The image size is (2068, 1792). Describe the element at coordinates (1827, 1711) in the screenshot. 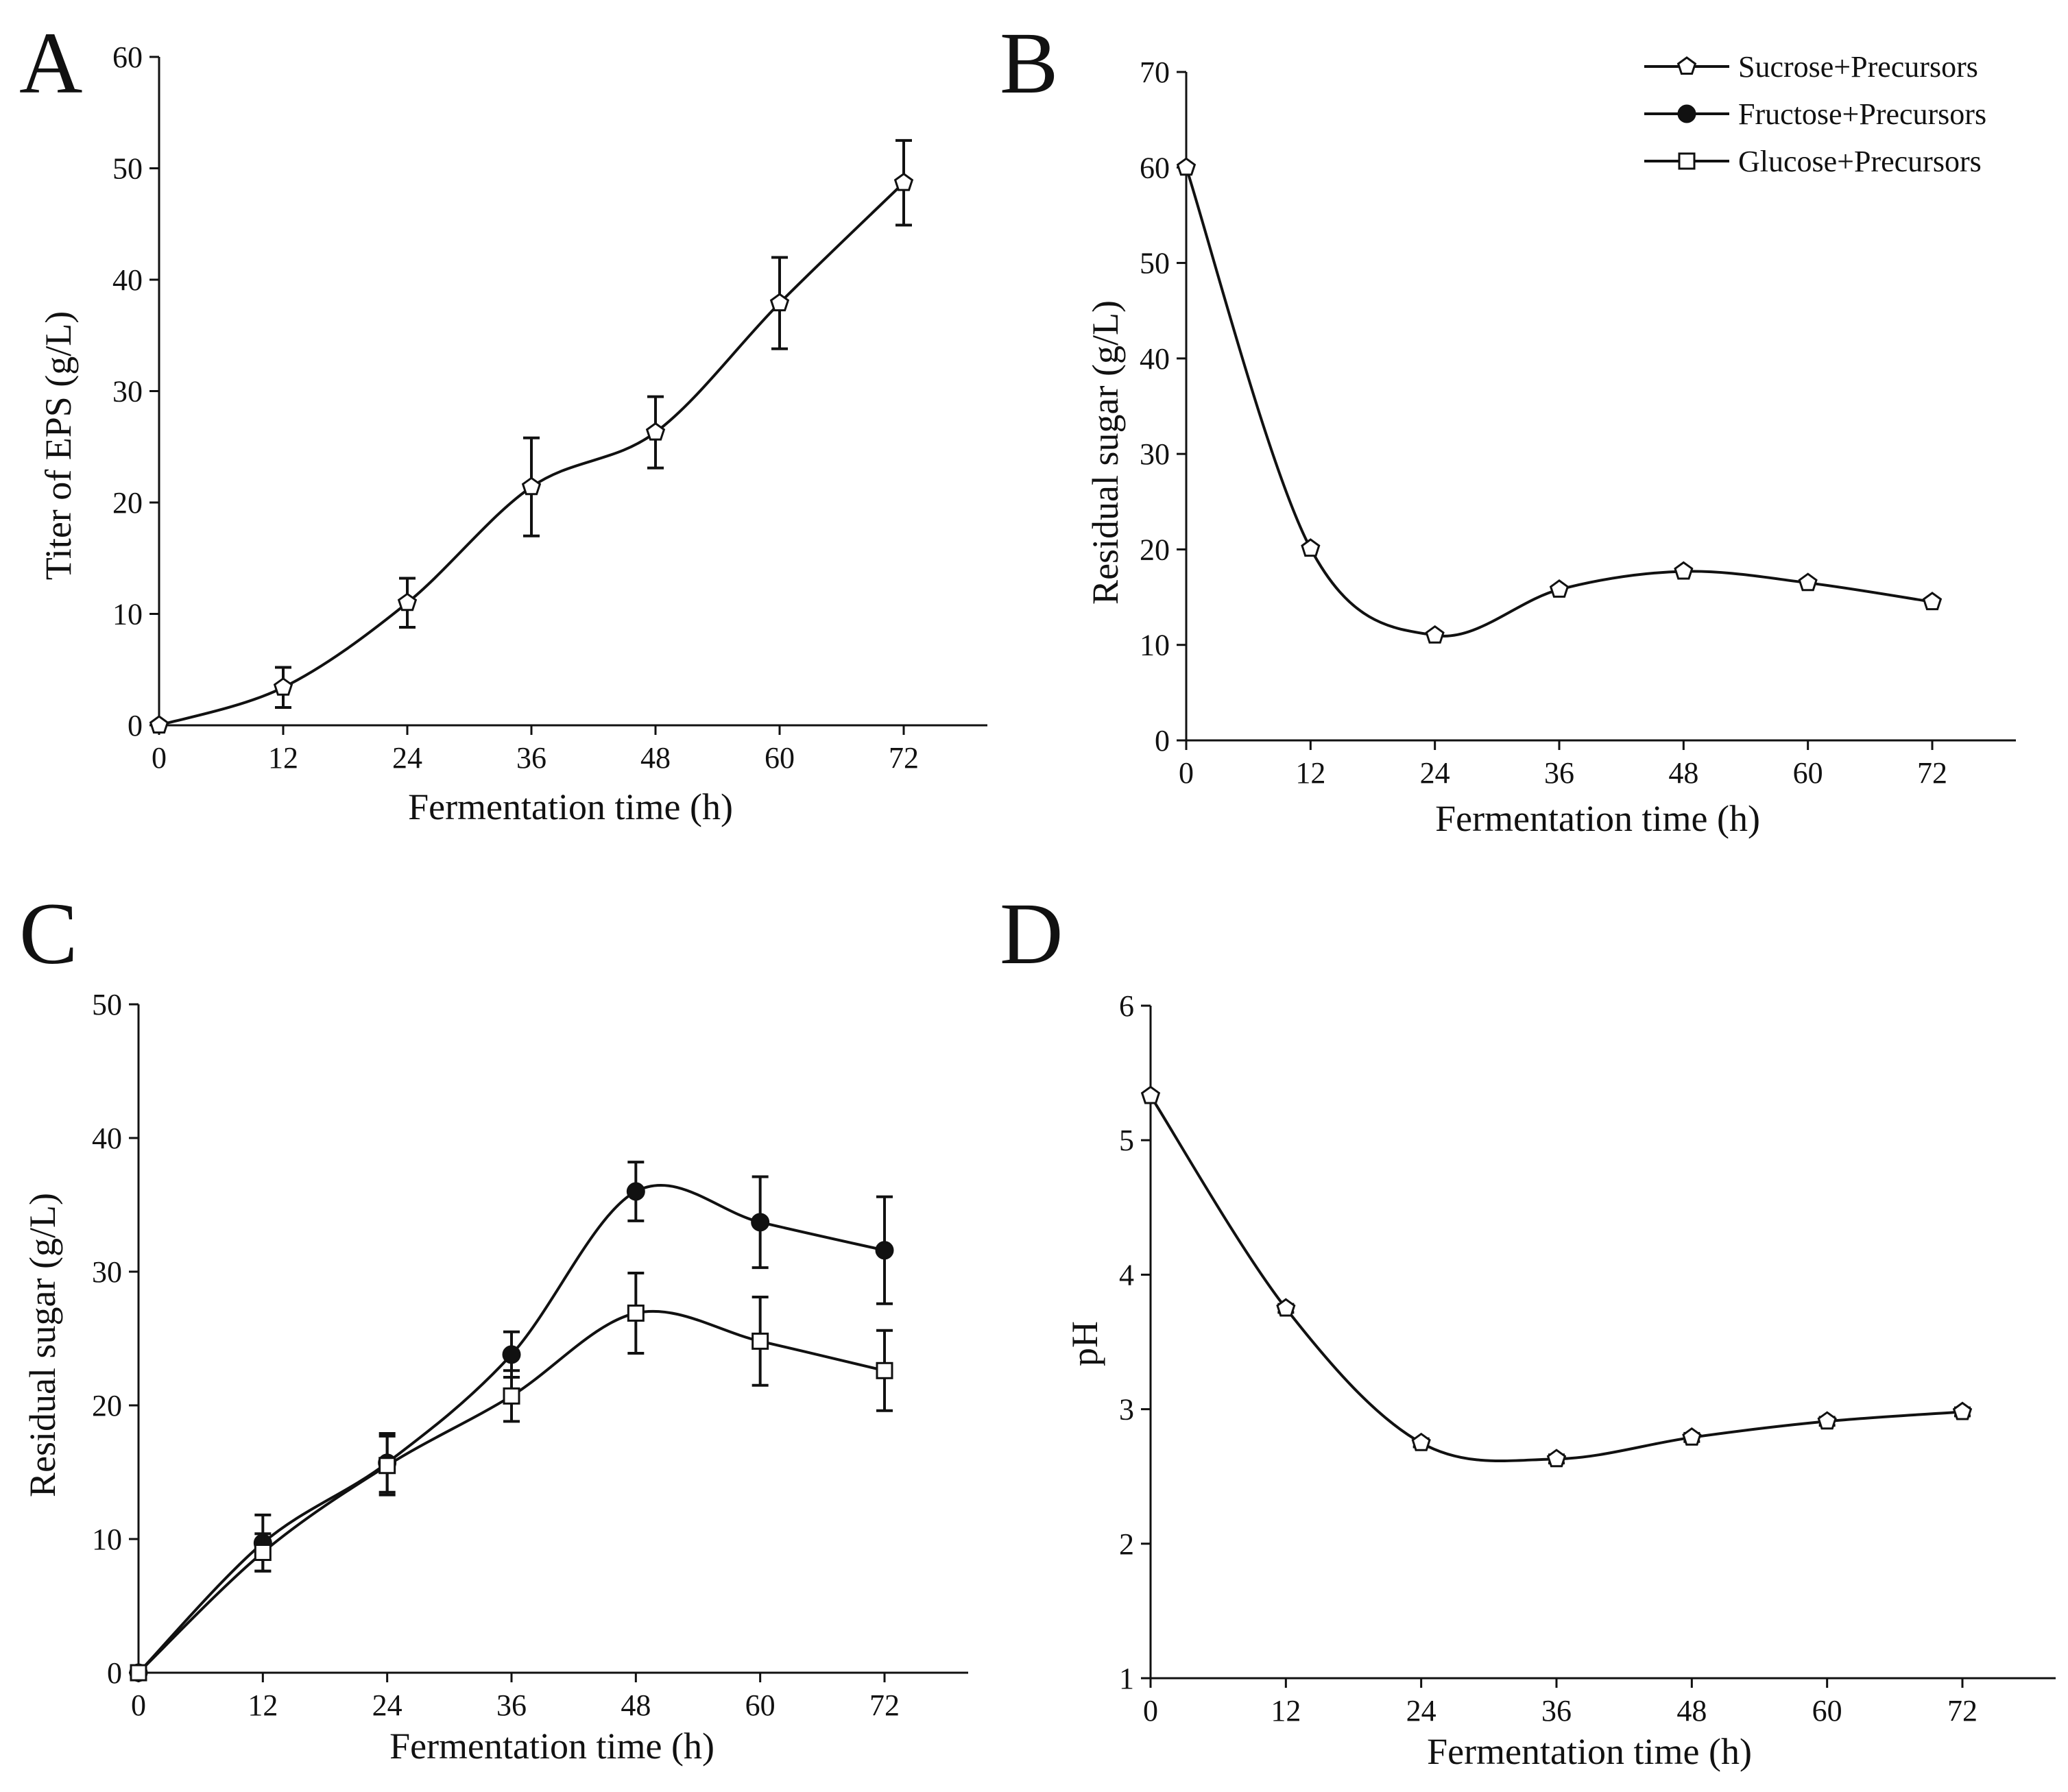

I see `panel-d-x-tick-label: 60` at that location.